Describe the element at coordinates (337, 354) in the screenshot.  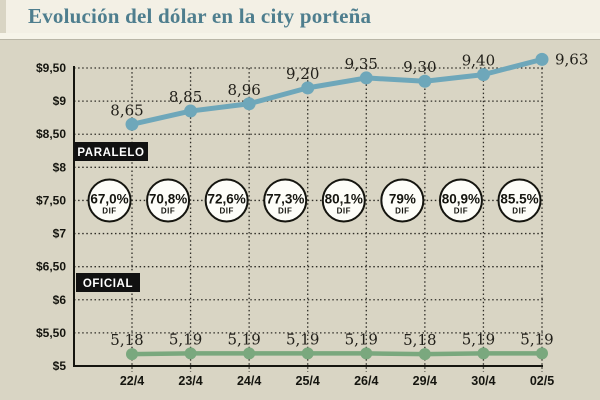
I see `oficial-line` at that location.